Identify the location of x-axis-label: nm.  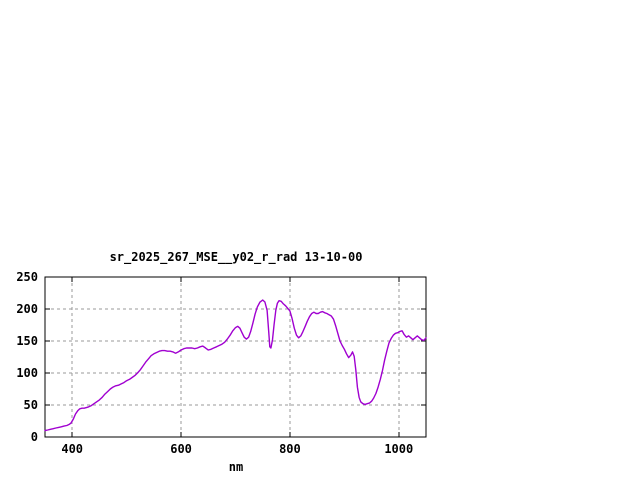
(236, 467).